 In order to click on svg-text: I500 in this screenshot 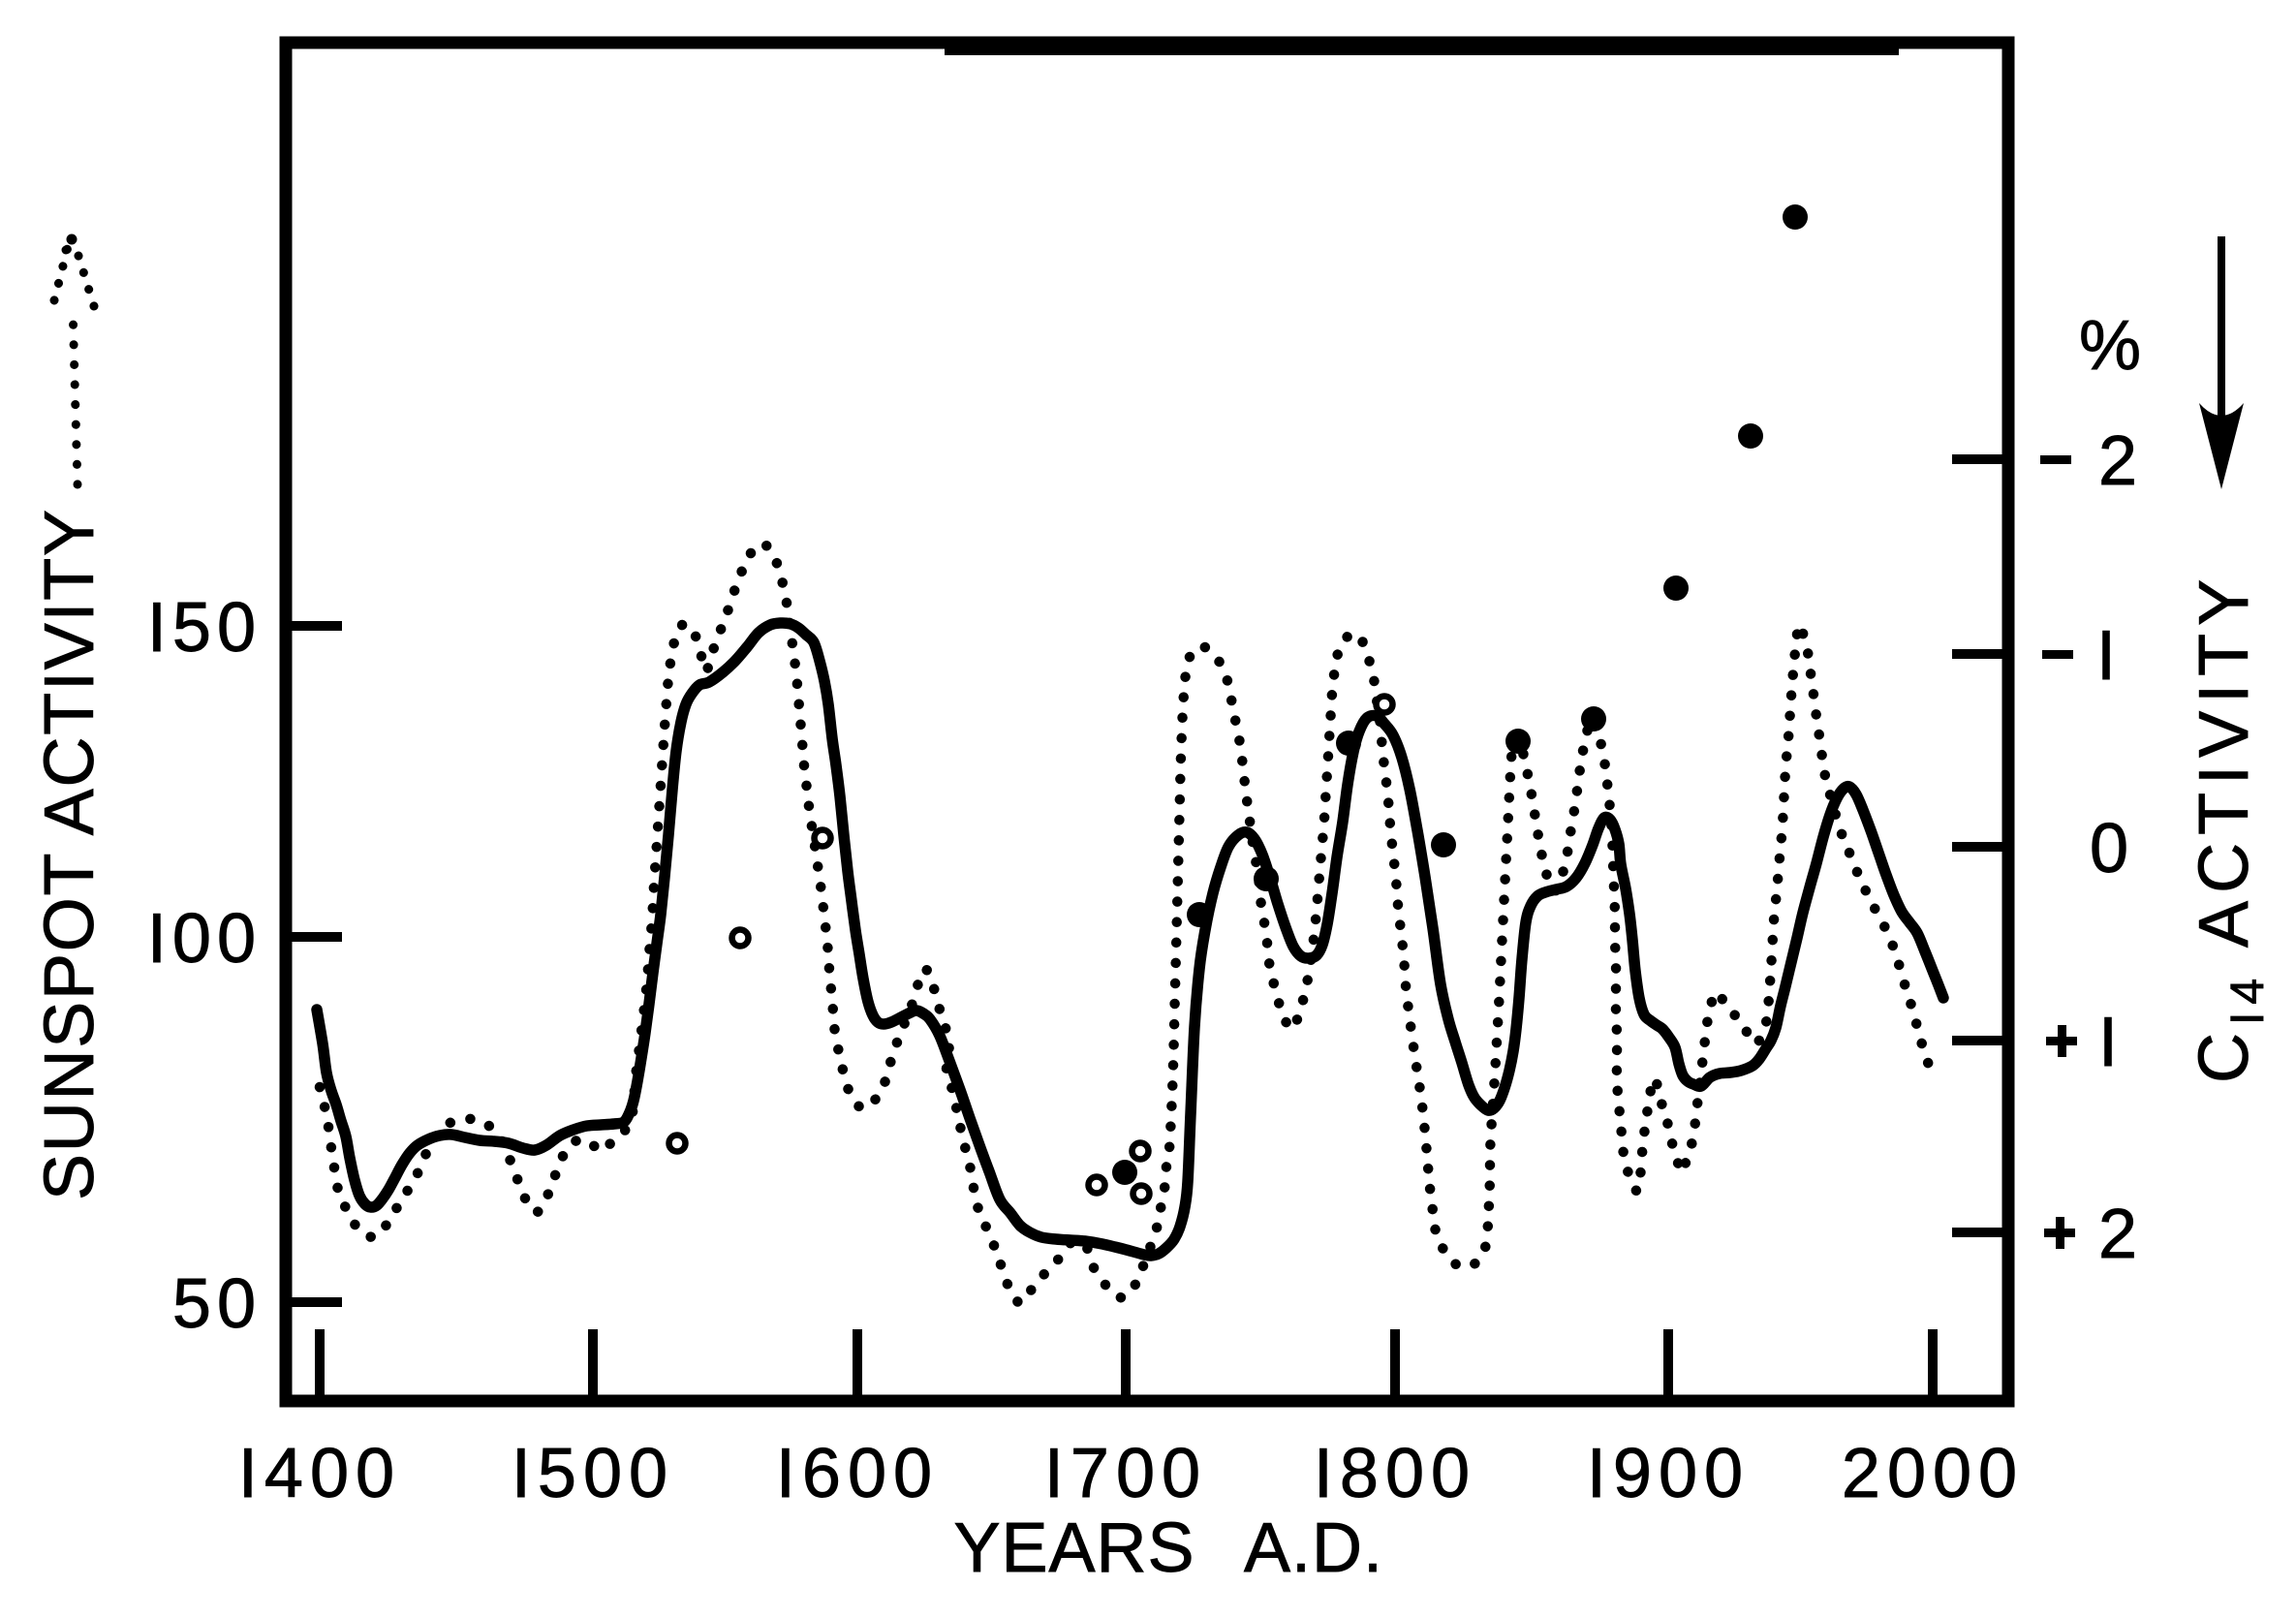, I will do `click(593, 1473)`.